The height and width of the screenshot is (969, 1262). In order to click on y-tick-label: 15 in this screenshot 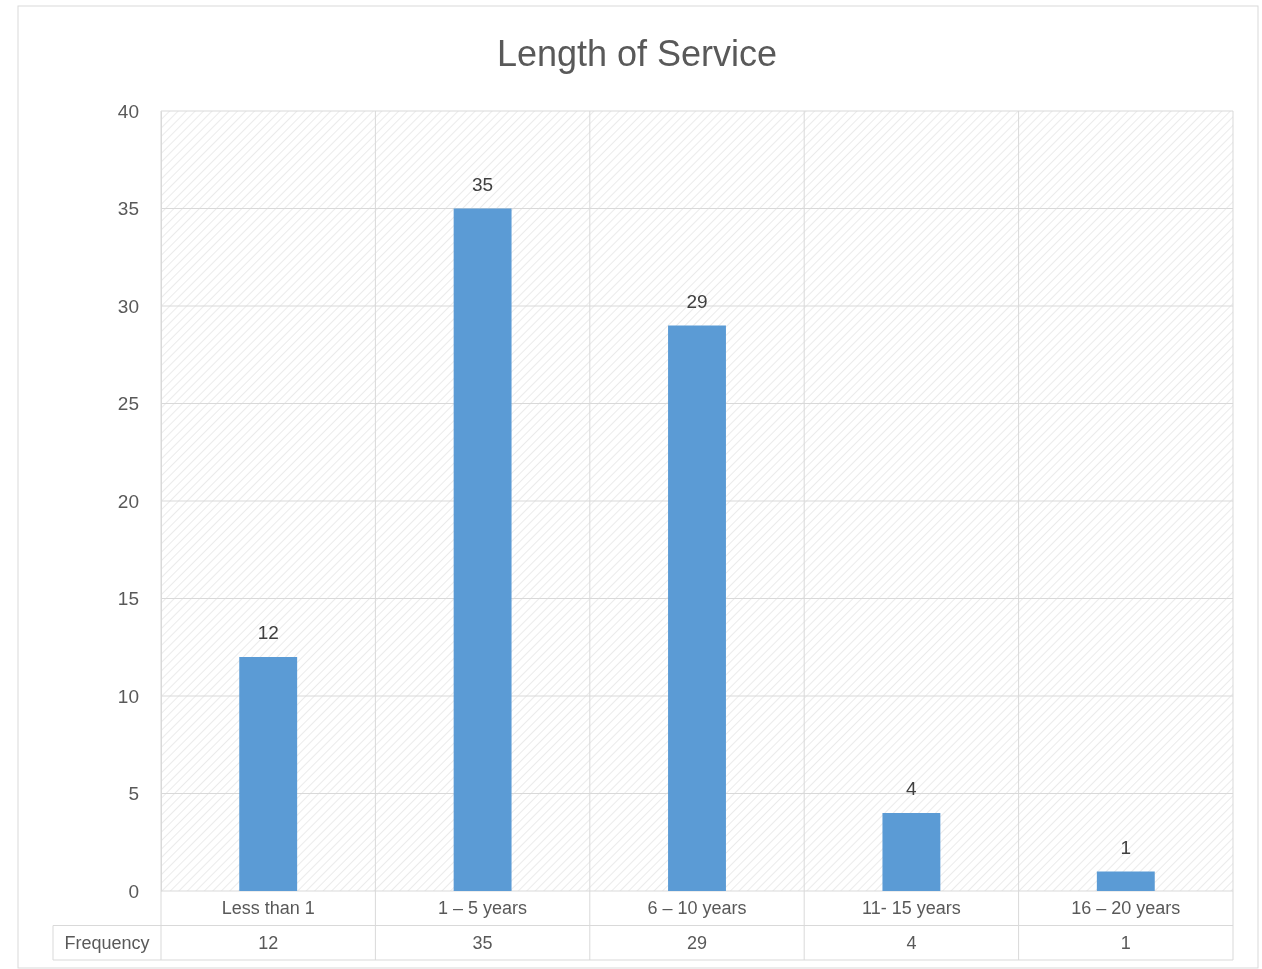, I will do `click(128, 599)`.